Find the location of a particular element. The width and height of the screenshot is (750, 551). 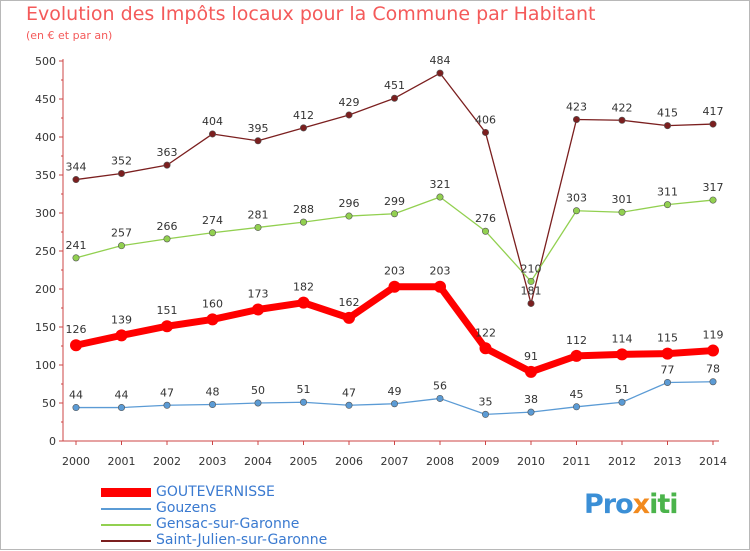

data-label: 352 is located at coordinates (121, 160).